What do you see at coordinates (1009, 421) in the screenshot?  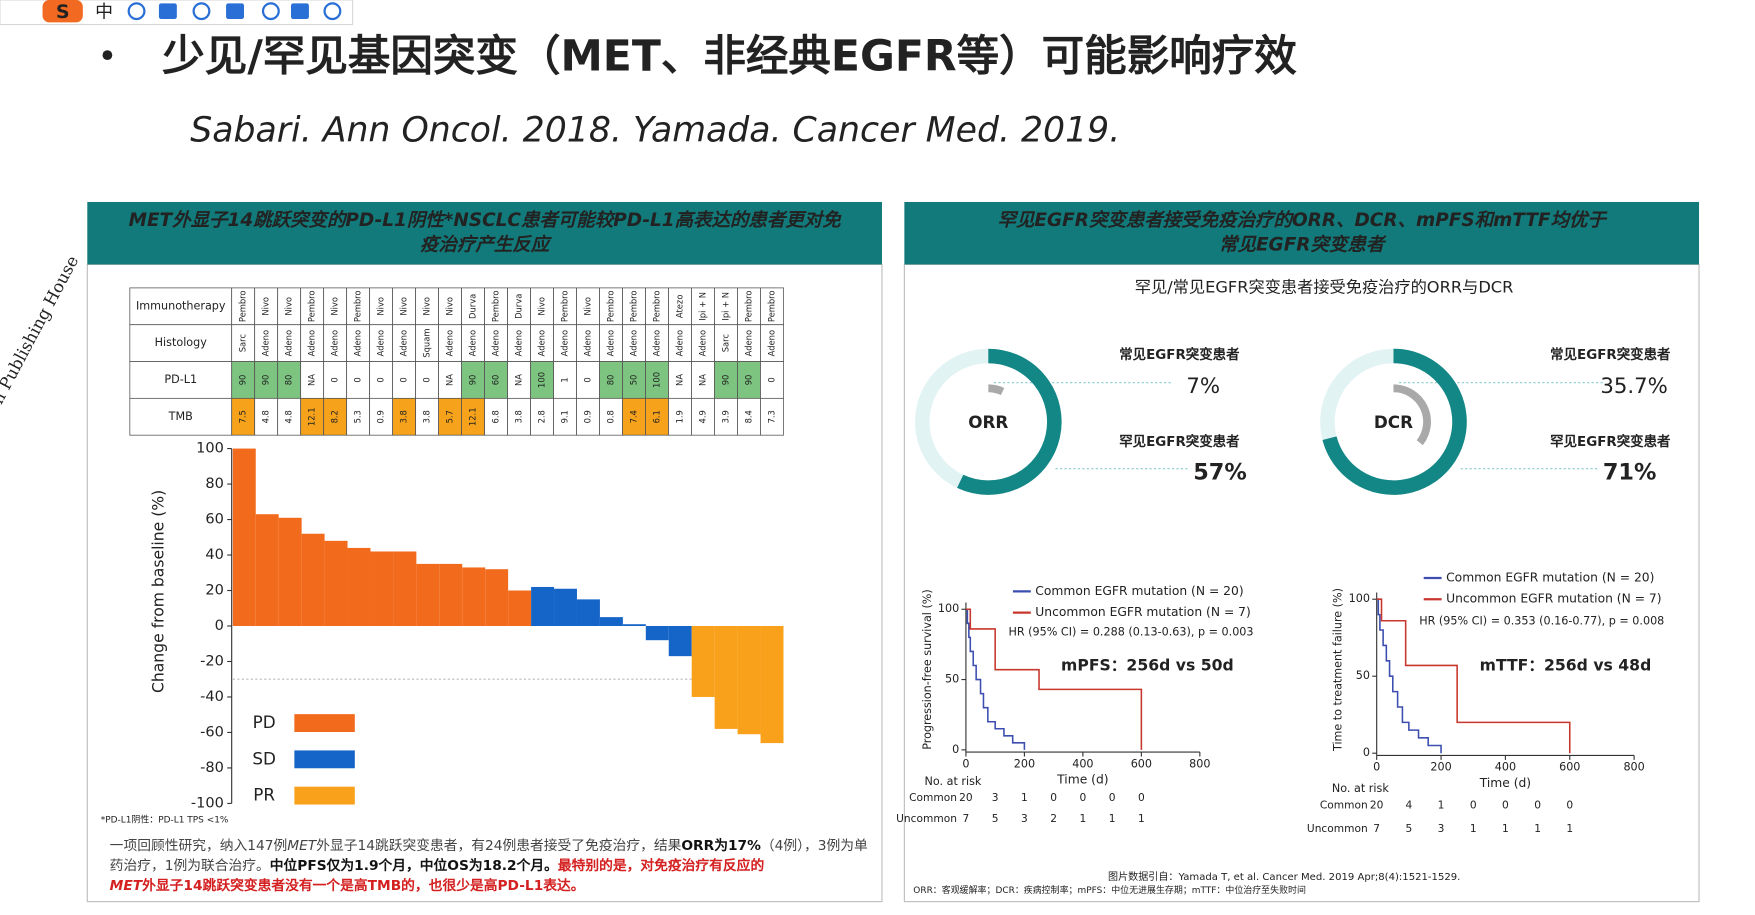 I see `donut-arc` at bounding box center [1009, 421].